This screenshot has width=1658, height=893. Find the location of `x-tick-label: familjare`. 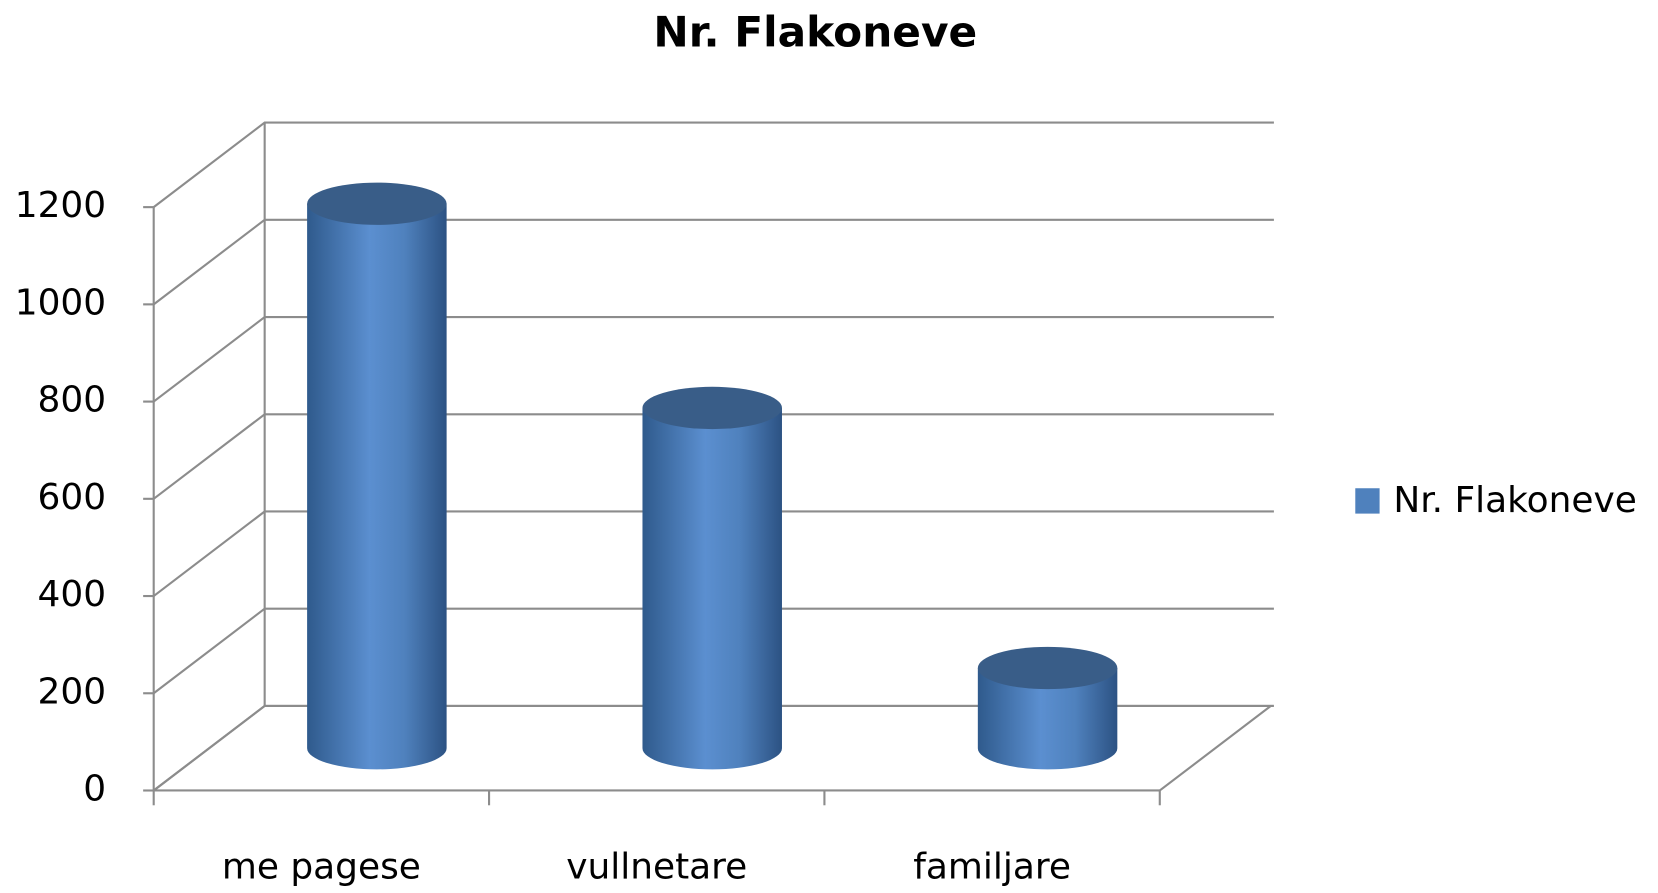

x-tick-label: familjare is located at coordinates (992, 867).